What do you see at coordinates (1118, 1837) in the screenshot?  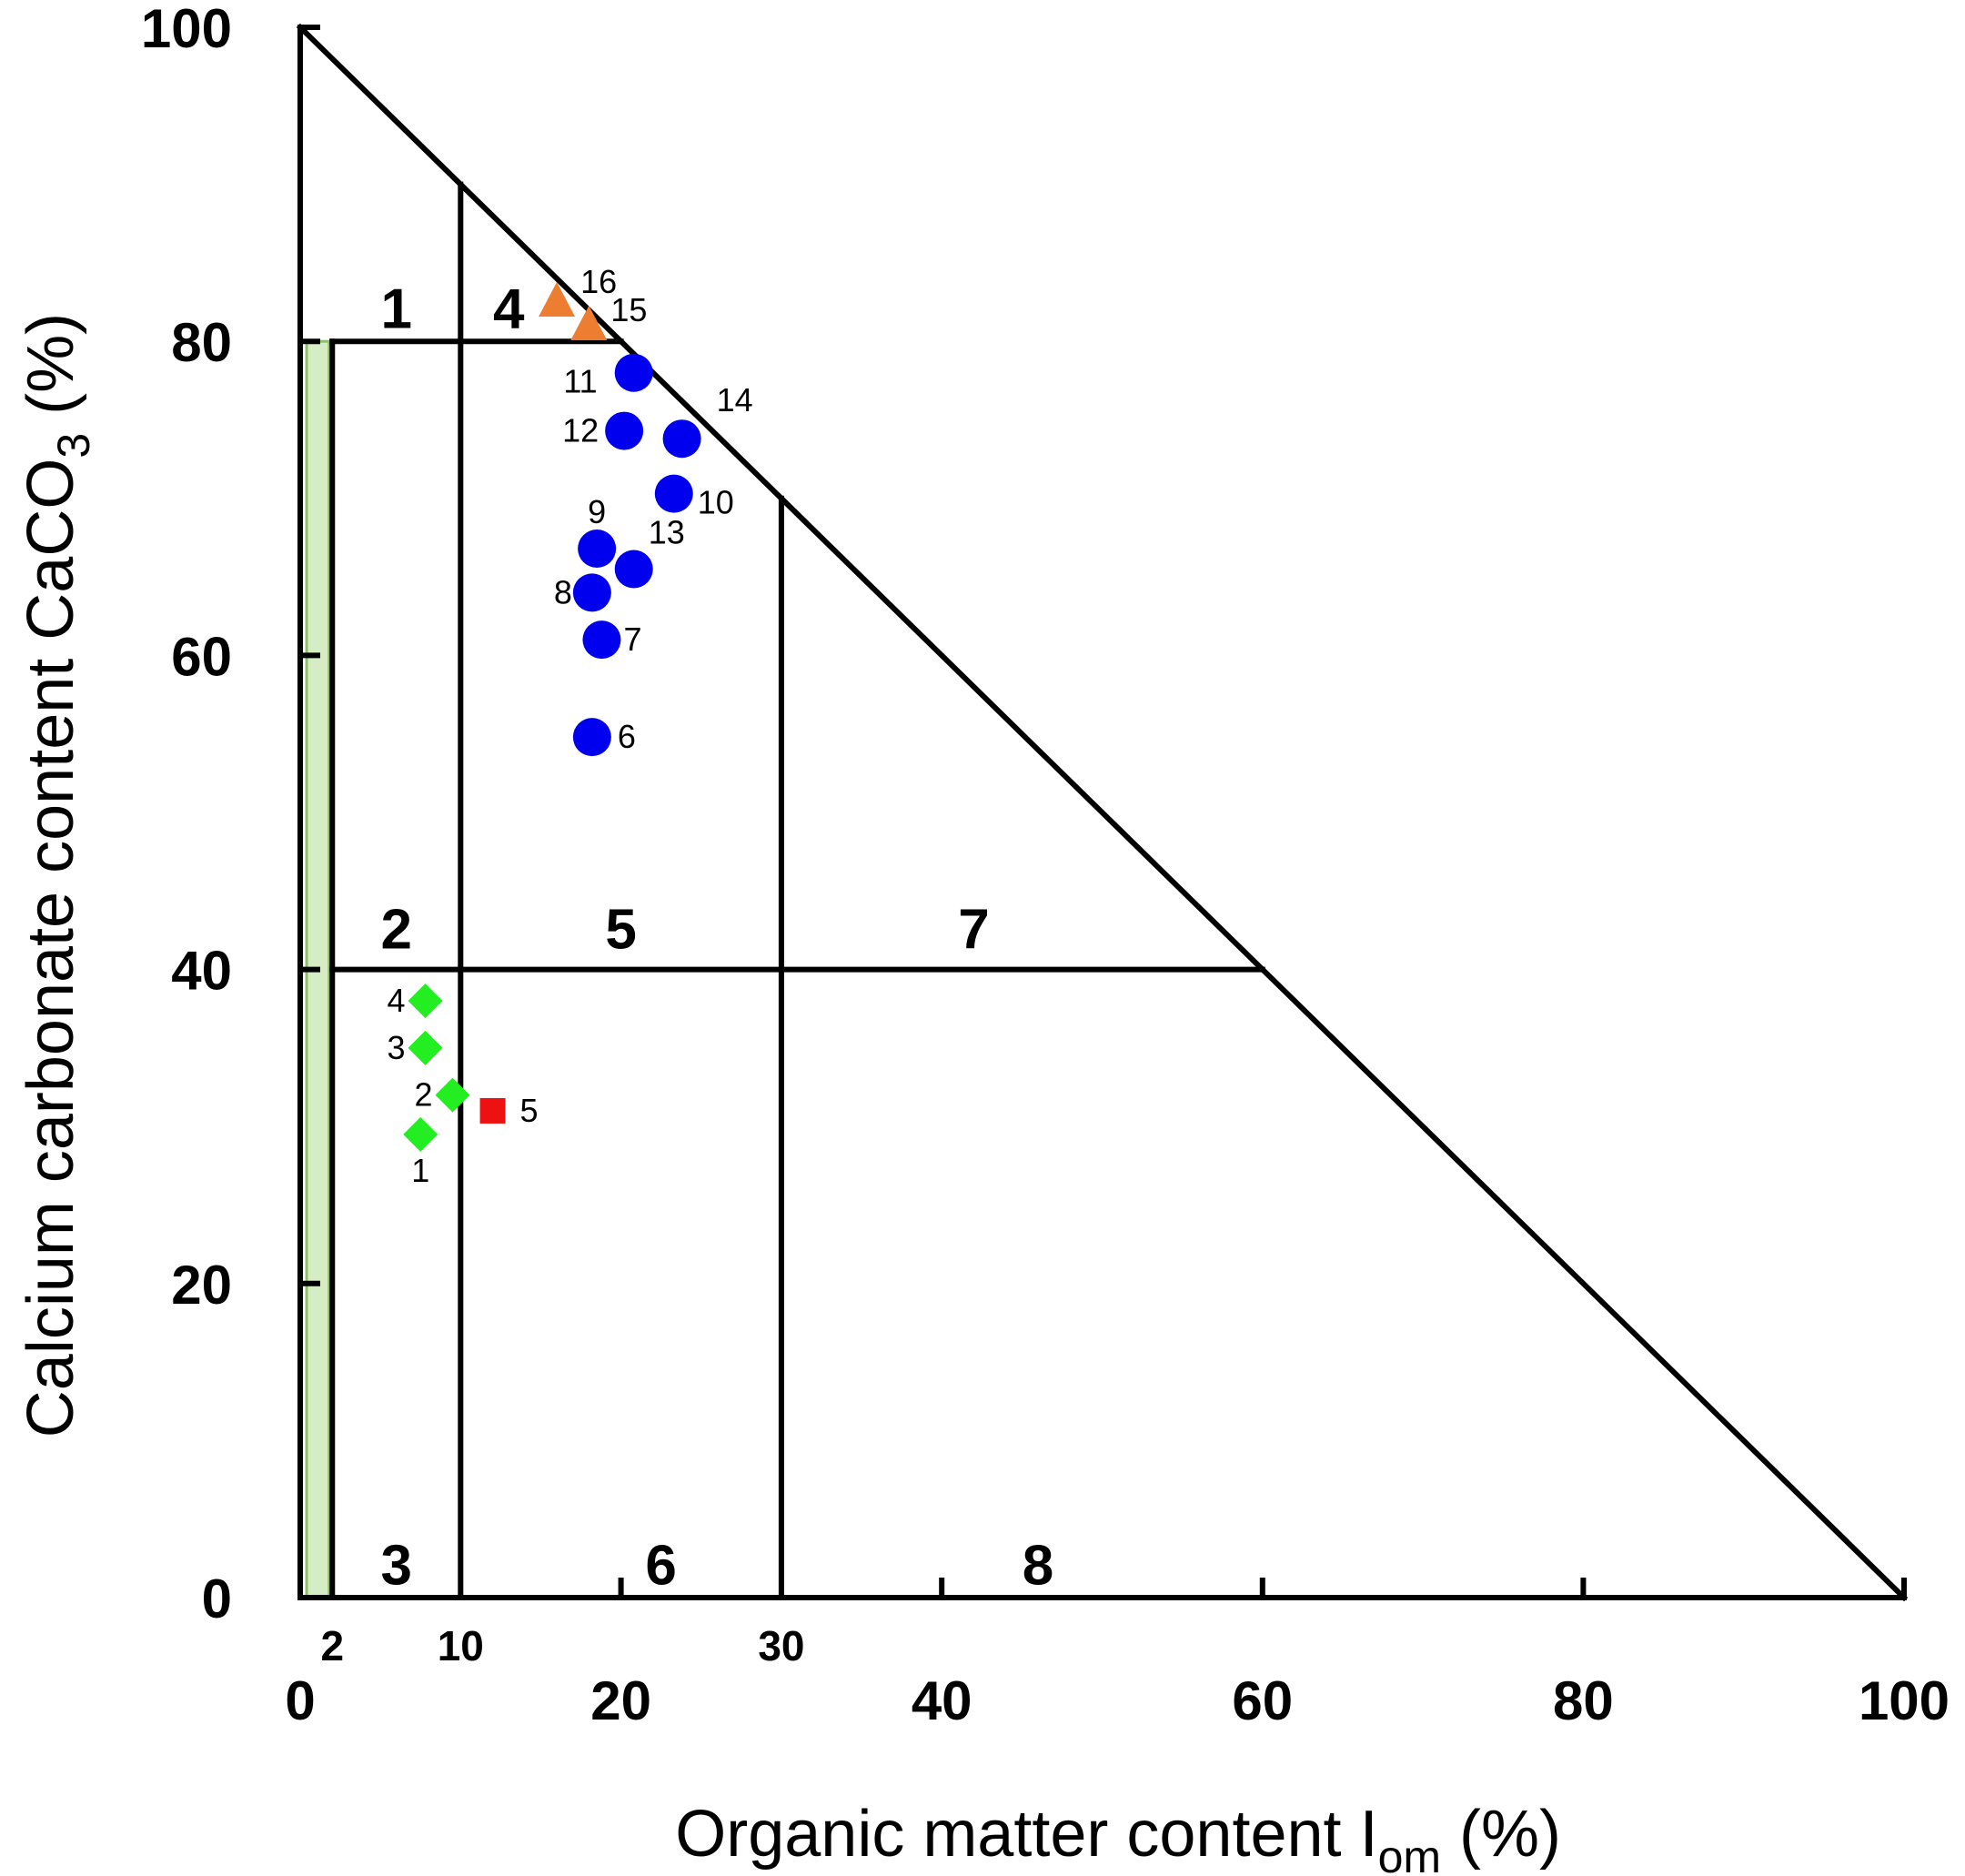 I see `x-axis-title: Organic matter content Iom (%)` at bounding box center [1118, 1837].